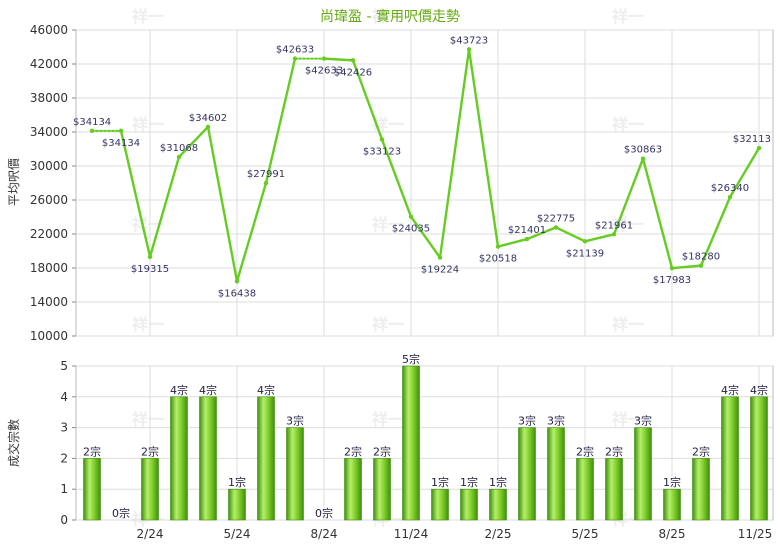 This screenshot has height=550, width=780. Describe the element at coordinates (527, 230) in the screenshot. I see `price-data-label: $21401` at that location.